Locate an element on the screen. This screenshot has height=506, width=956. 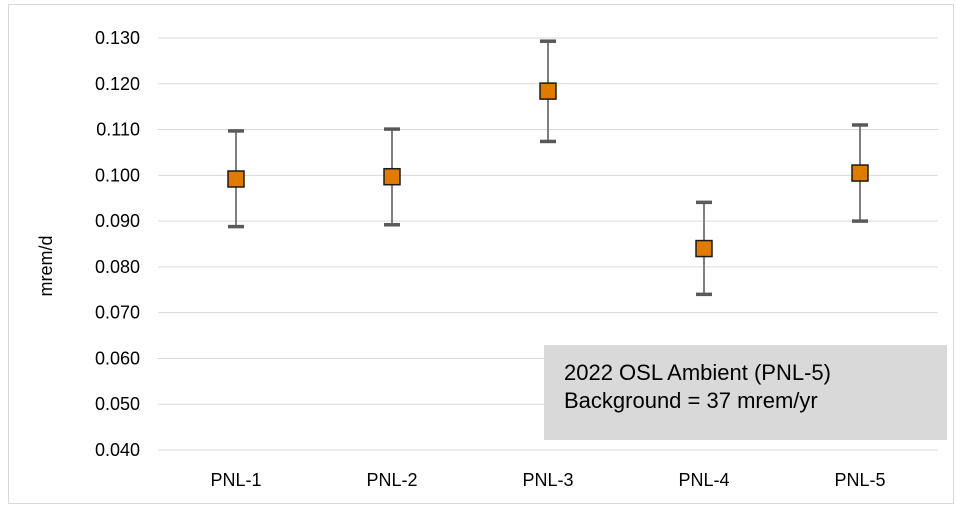
y-tick-label: 0.050 is located at coordinates (117, 404).